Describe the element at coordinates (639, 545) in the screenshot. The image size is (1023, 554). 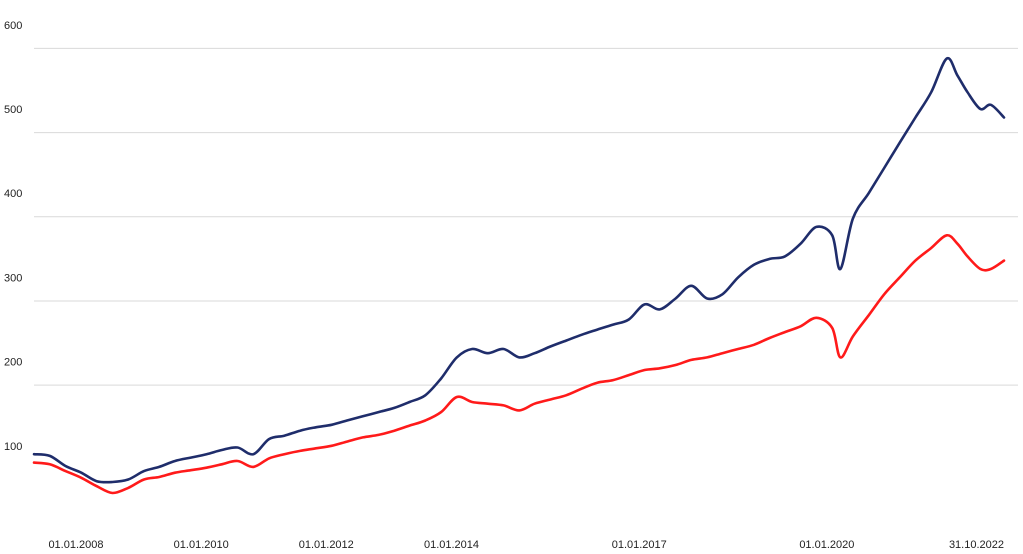
I see `x-tick-label: 01.01.2017` at that location.